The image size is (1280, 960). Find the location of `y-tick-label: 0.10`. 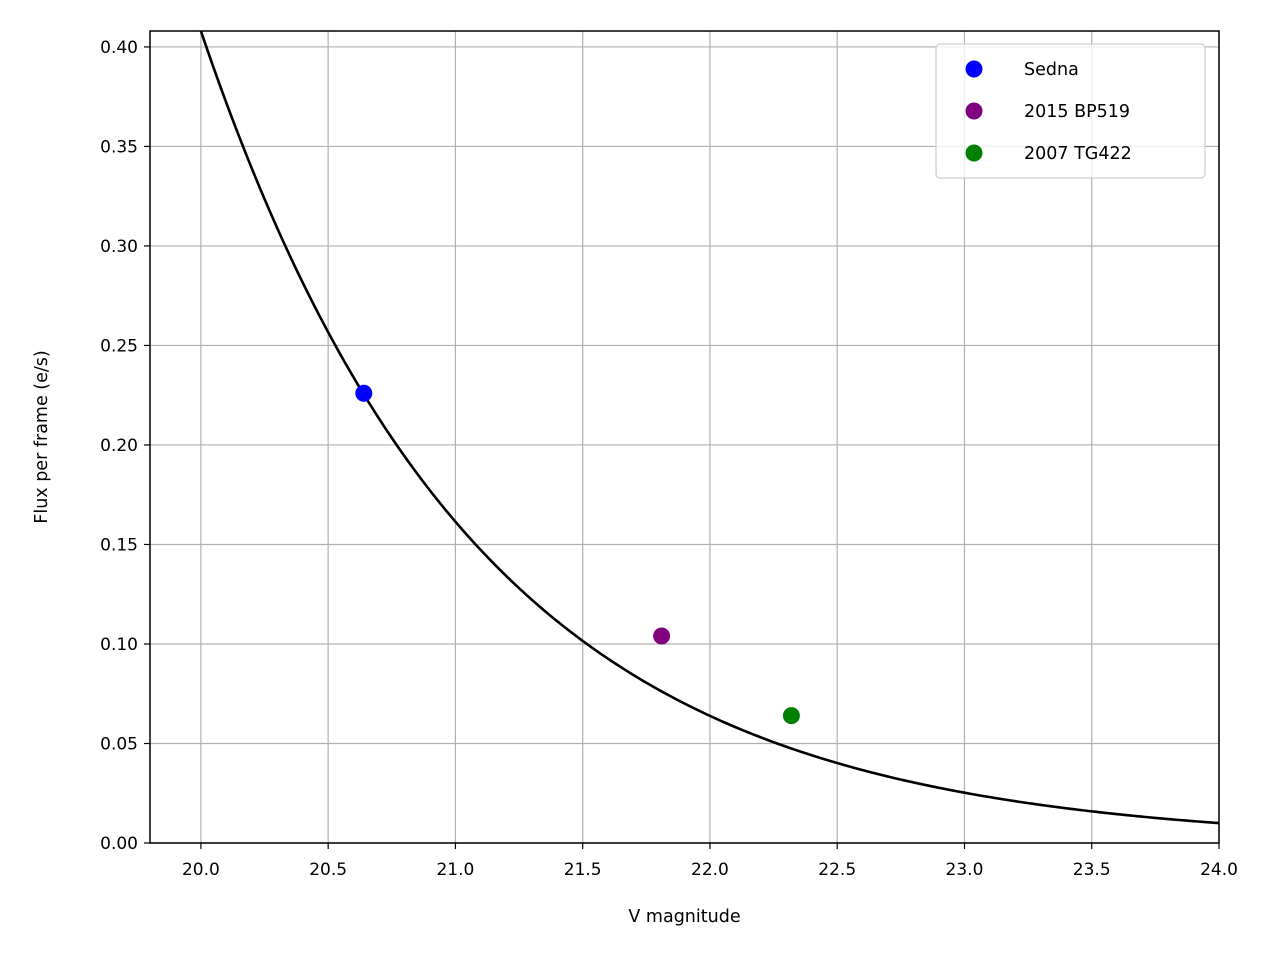

y-tick-label: 0.10 is located at coordinates (119, 645).